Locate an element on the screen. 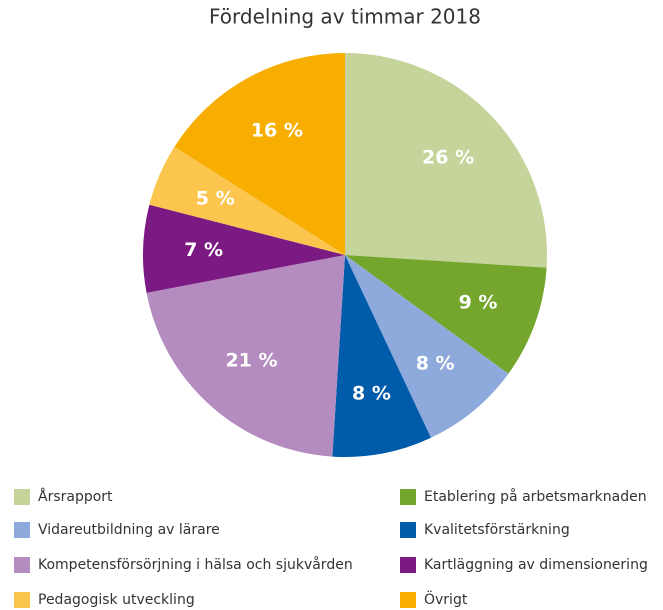  data-label: 7 % is located at coordinates (203, 250).